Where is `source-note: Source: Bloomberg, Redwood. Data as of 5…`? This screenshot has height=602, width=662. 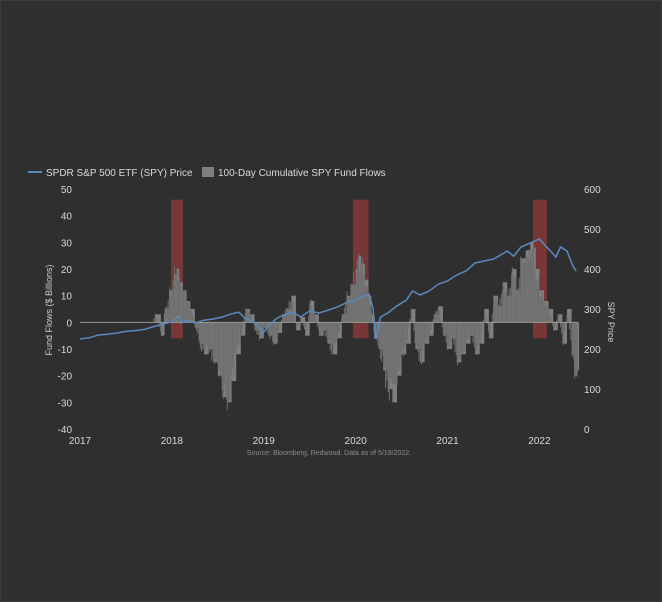 source-note: Source: Bloomberg, Redwood. Data as of 5… is located at coordinates (329, 453).